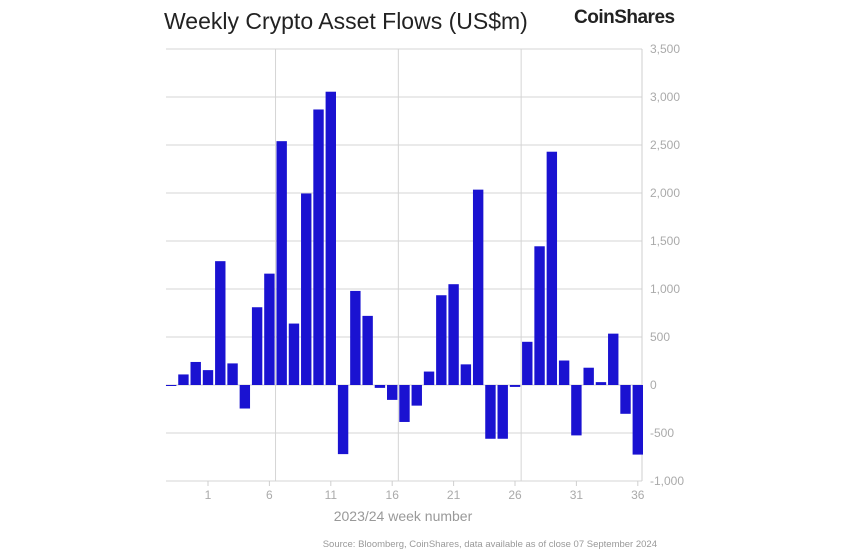  What do you see at coordinates (346, 21) in the screenshot?
I see `chart-title: Weekly Crypto Asset Flows (US$m)` at bounding box center [346, 21].